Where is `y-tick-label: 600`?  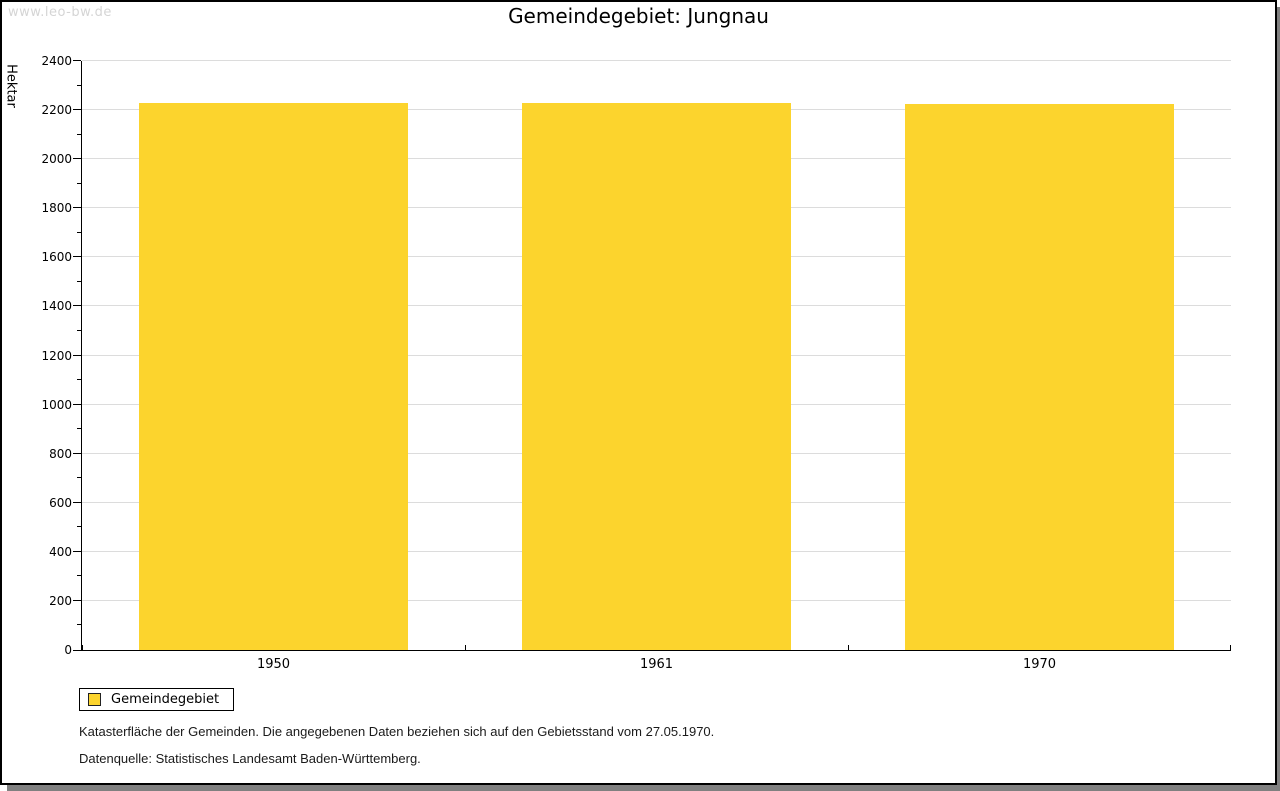
y-tick-label: 600 is located at coordinates (60, 502).